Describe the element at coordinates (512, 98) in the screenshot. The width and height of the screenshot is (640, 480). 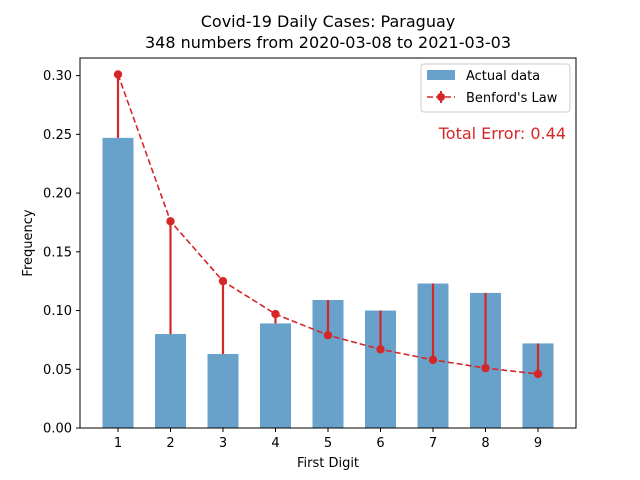
I see `legend-label-benford: Benford's Law` at that location.